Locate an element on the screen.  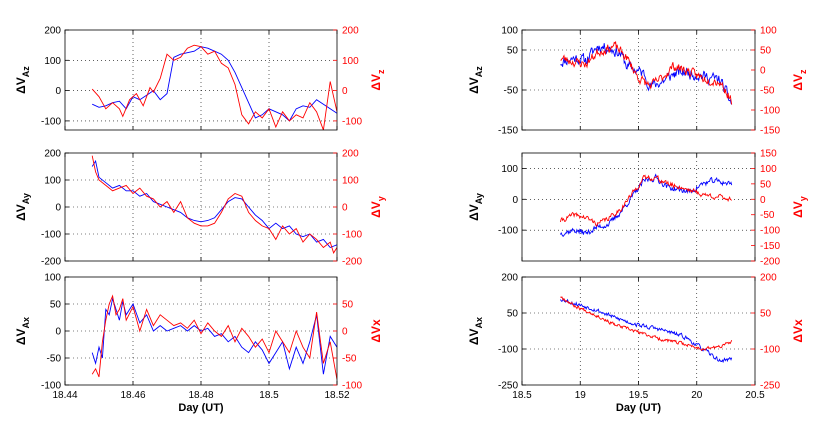
x-tick-label: 18.44 is located at coordinates (64, 395).